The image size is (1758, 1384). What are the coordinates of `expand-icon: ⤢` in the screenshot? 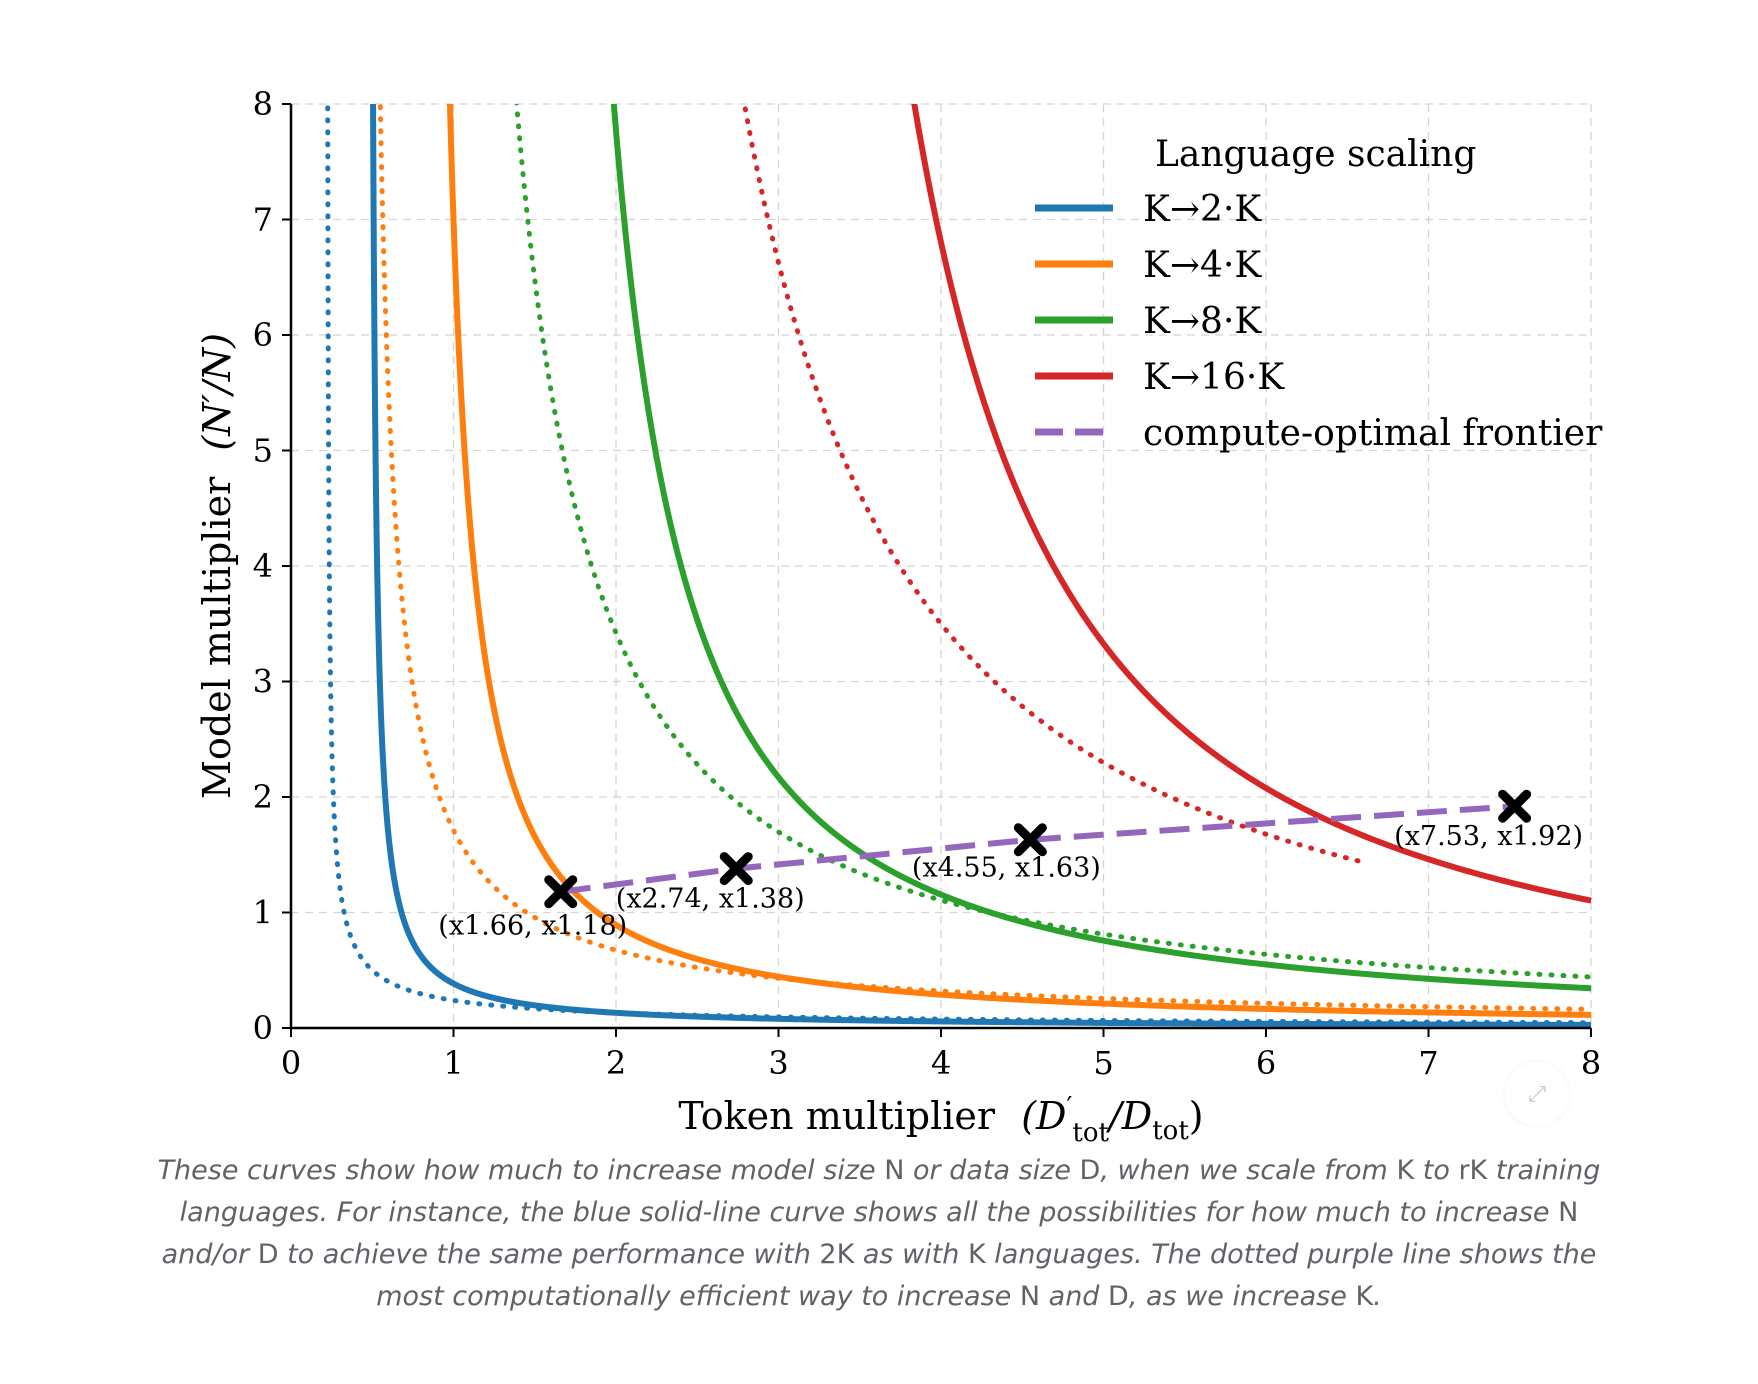 It's located at (1537, 1094).